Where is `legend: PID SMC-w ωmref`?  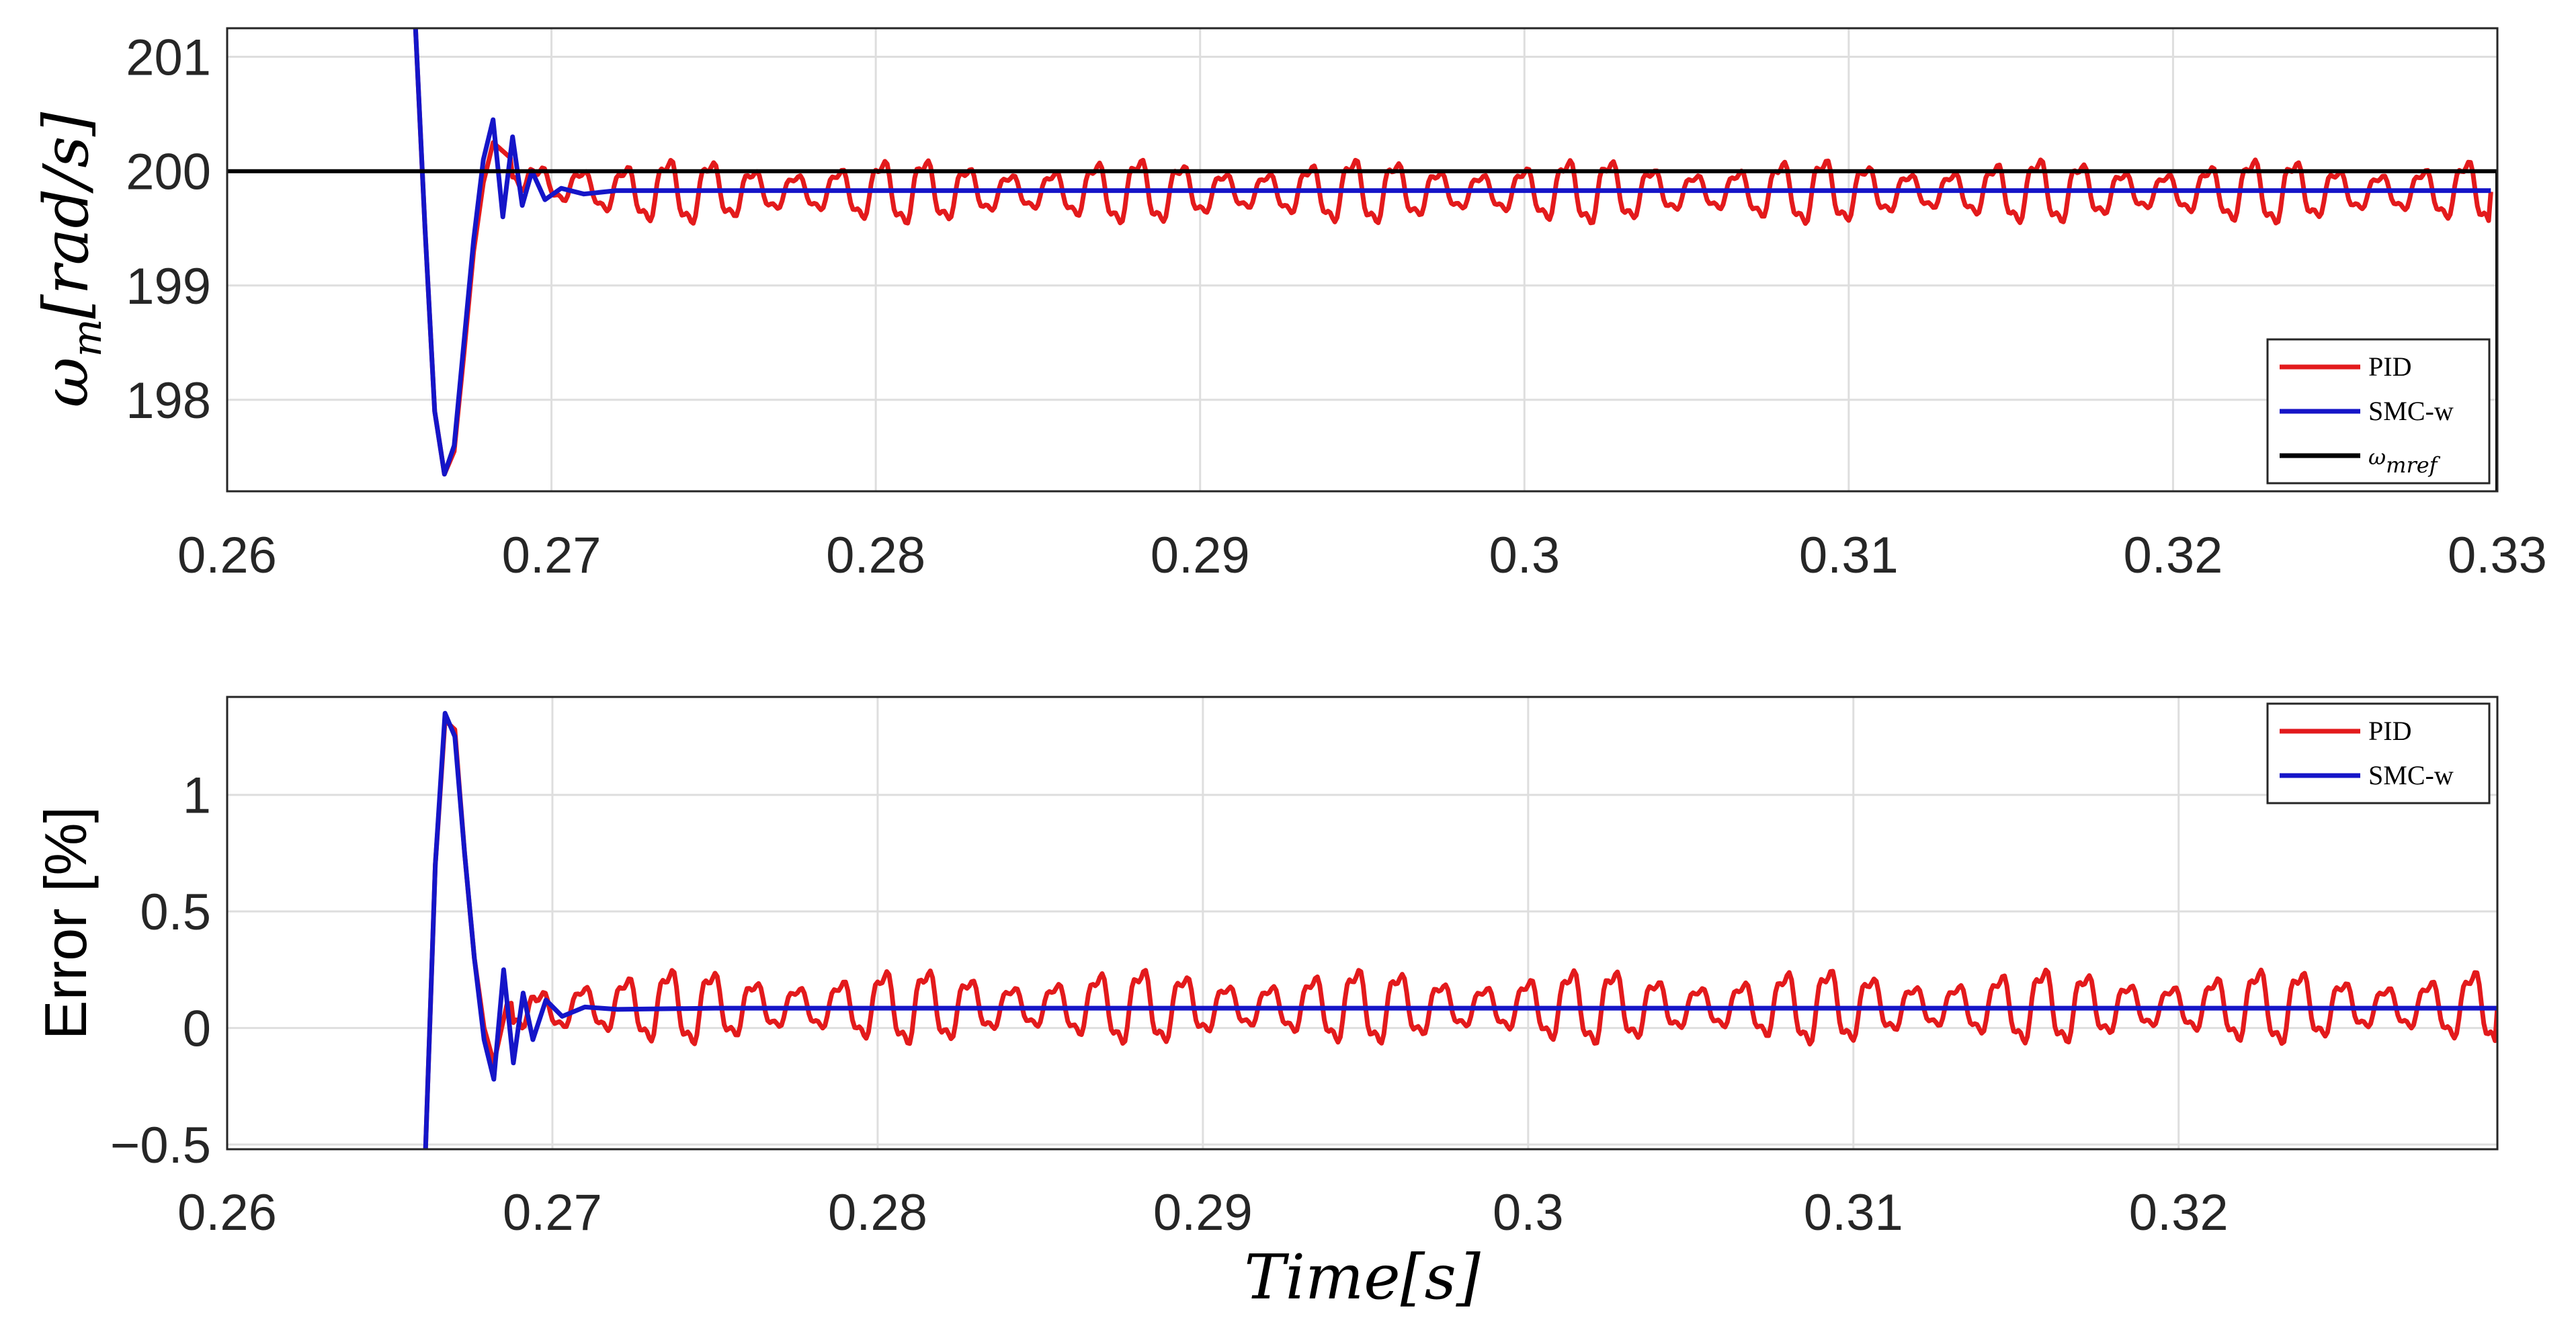 legend: PID SMC-w ωmref is located at coordinates (2378, 411).